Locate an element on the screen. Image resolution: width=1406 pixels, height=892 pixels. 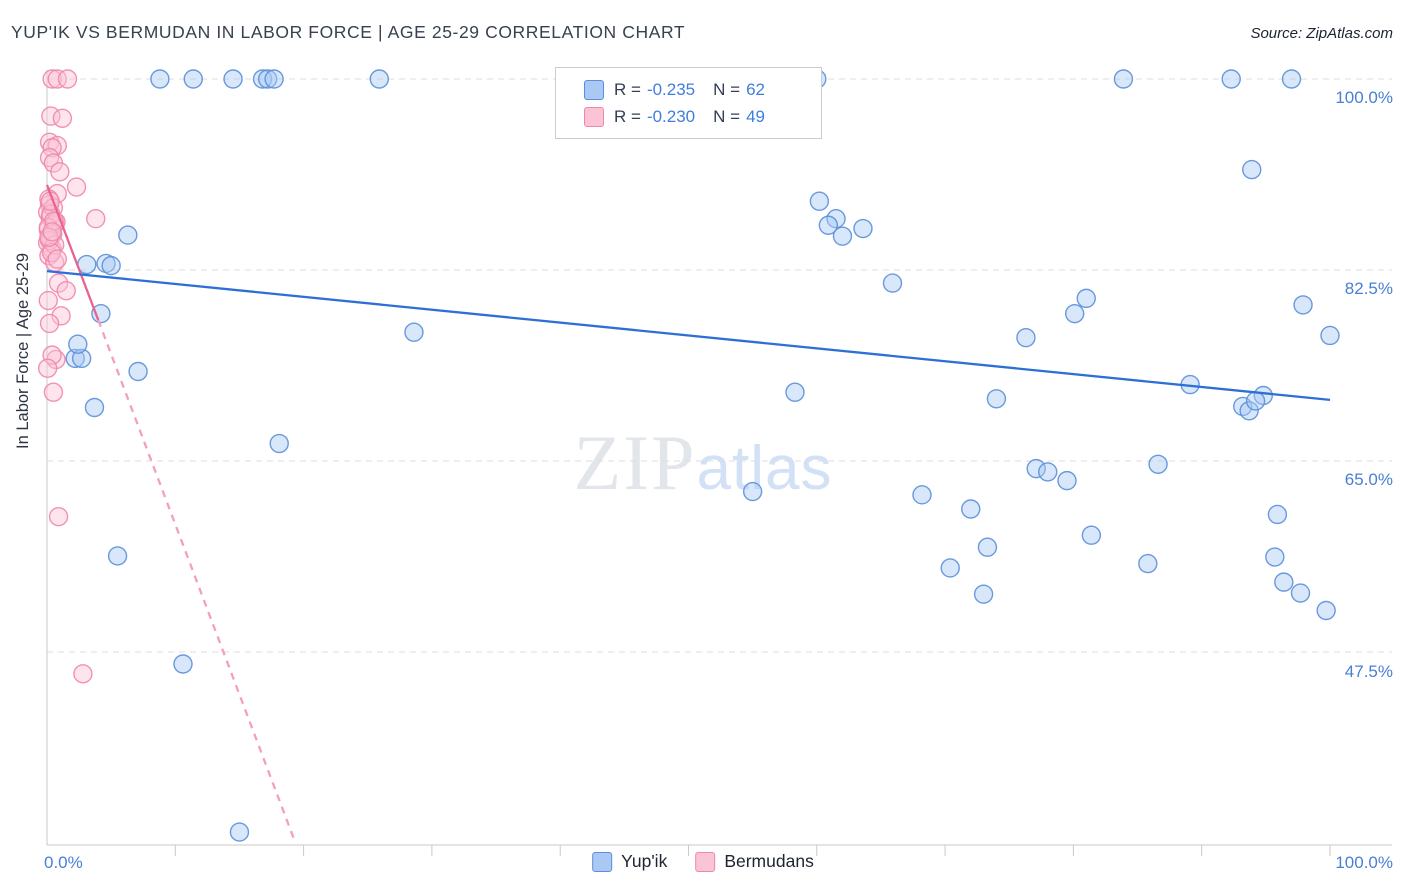
bermudans-swatch is located at coordinates (594, 116).